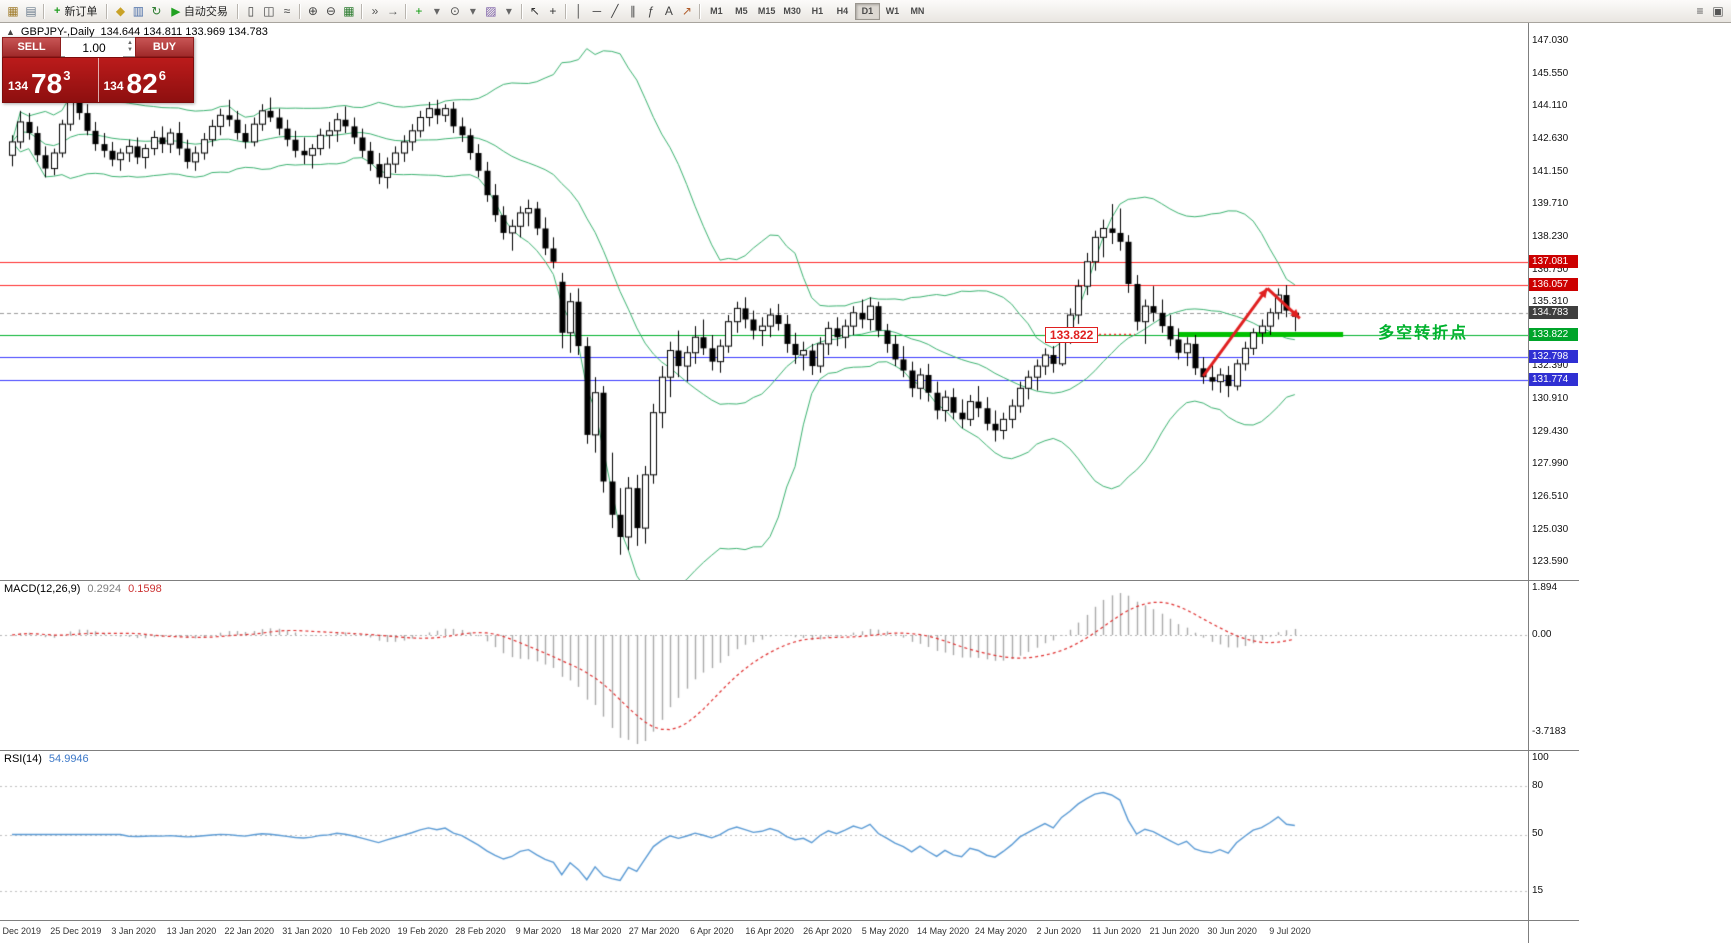 This screenshot has height=943, width=1731. Describe the element at coordinates (842, 11) in the screenshot. I see `timeframe-H4-button: H4` at that location.